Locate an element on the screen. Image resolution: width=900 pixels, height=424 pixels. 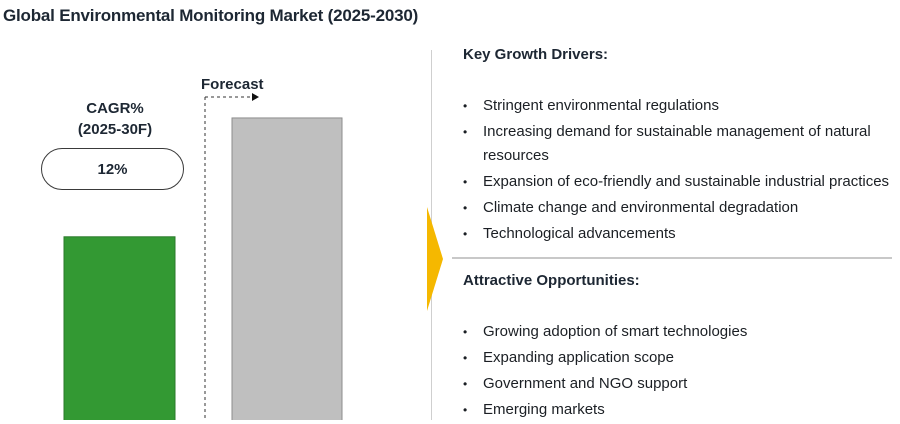
chevron-right-icon is located at coordinates (435, 259).